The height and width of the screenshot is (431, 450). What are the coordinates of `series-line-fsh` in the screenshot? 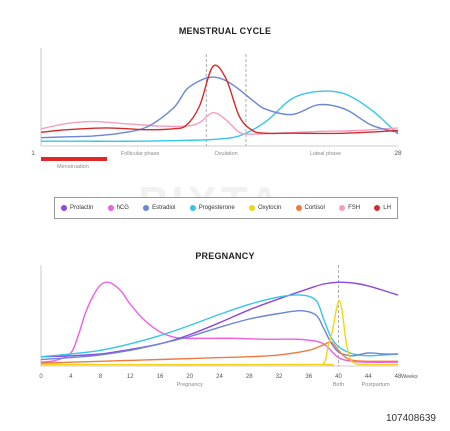 It's located at (219, 123).